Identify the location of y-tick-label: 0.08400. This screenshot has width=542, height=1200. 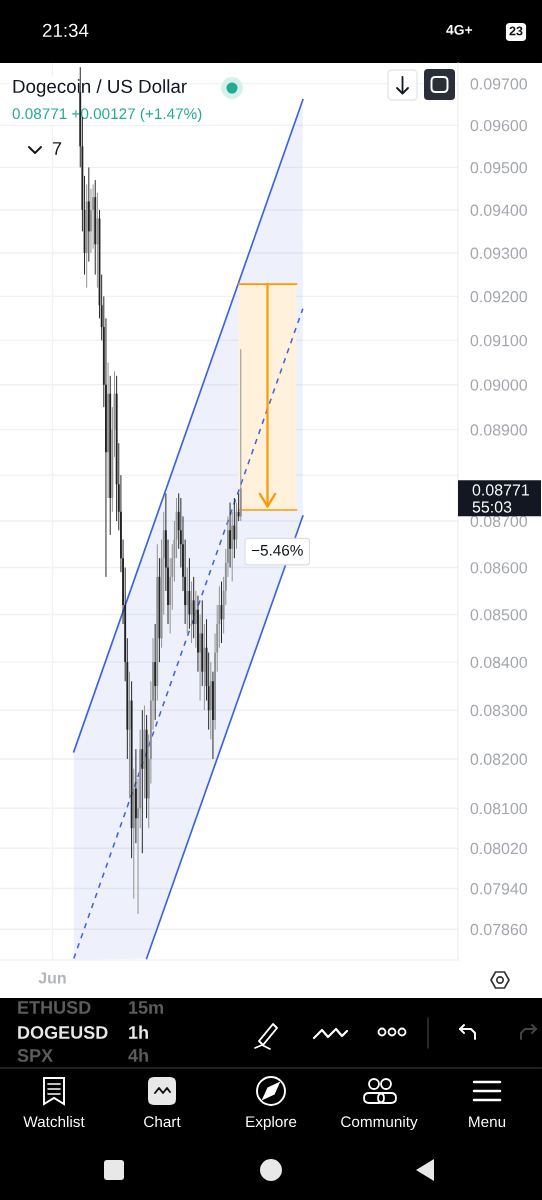
(499, 662).